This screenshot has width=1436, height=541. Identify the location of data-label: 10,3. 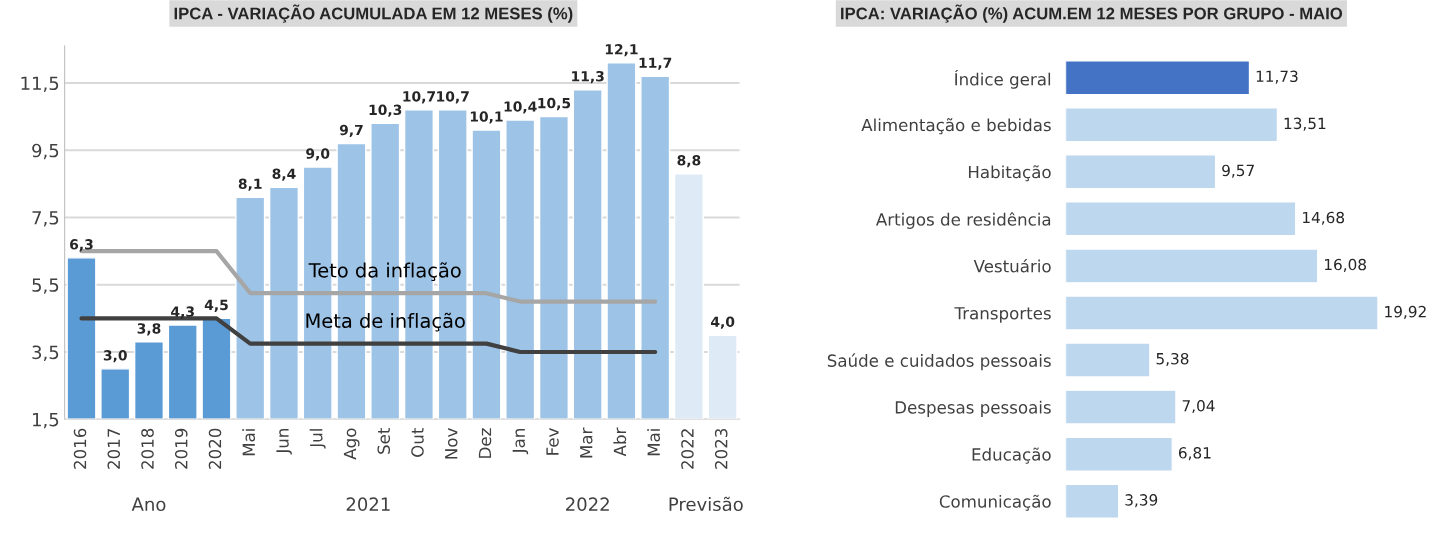
(385, 110).